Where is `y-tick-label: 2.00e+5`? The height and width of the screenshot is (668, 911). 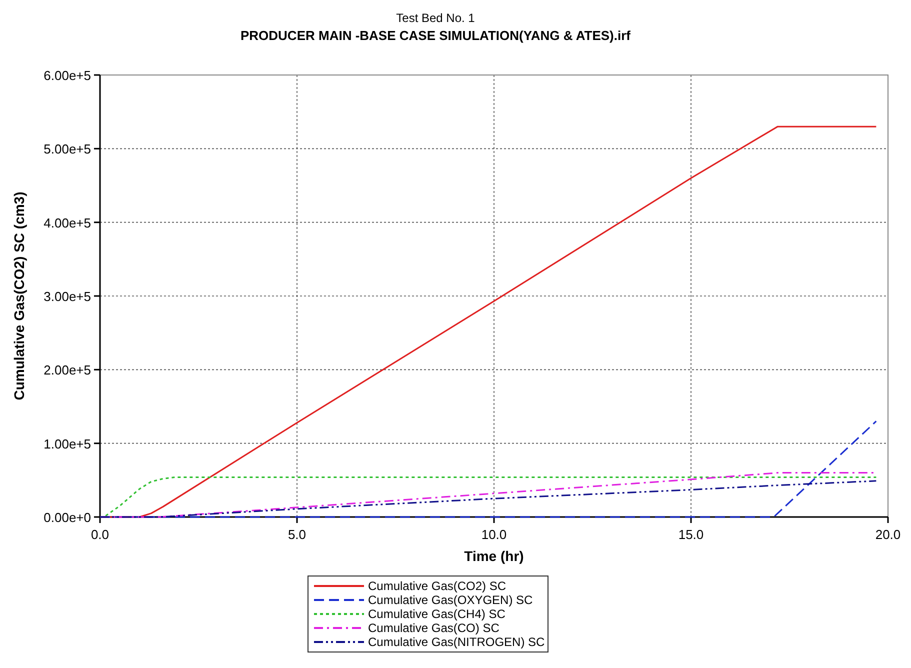 y-tick-label: 2.00e+5 is located at coordinates (67, 370).